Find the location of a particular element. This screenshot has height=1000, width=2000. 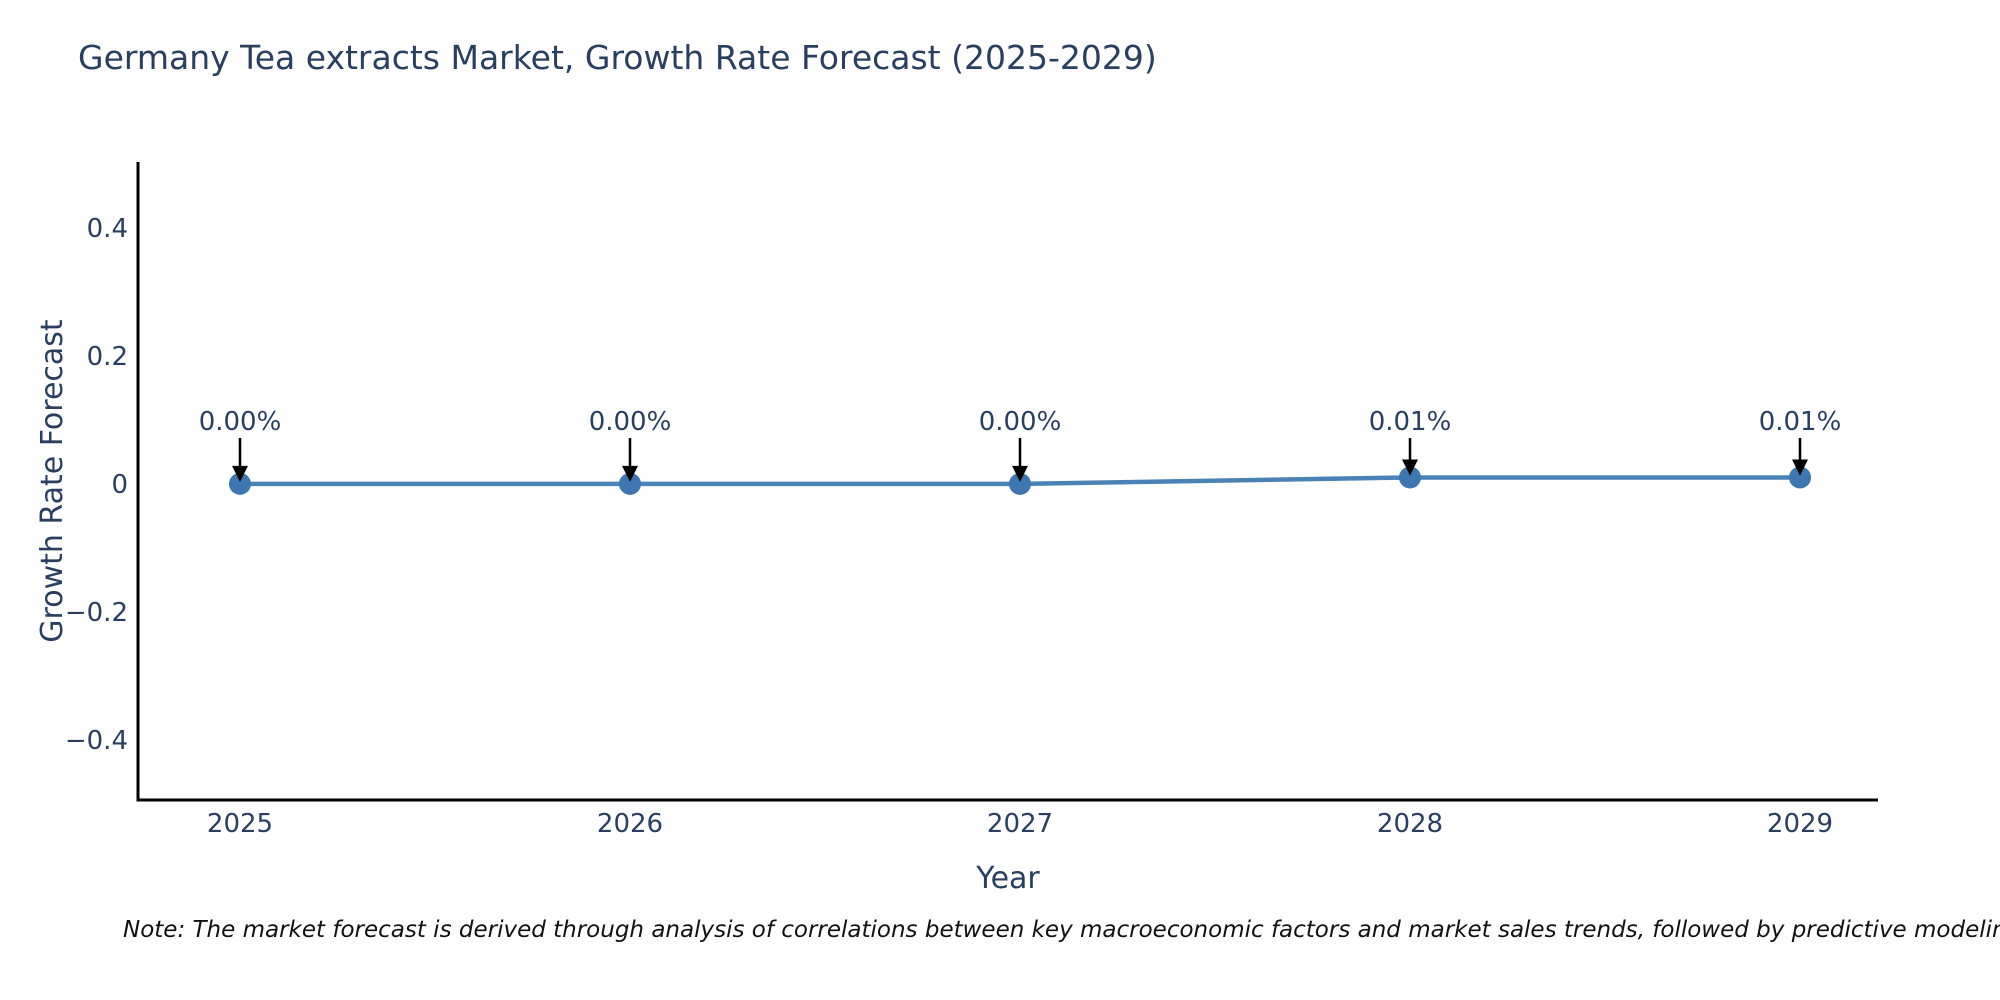

x-axis-tick-labels: 2025 2026 2027 2028 2029 is located at coordinates (1020, 824).